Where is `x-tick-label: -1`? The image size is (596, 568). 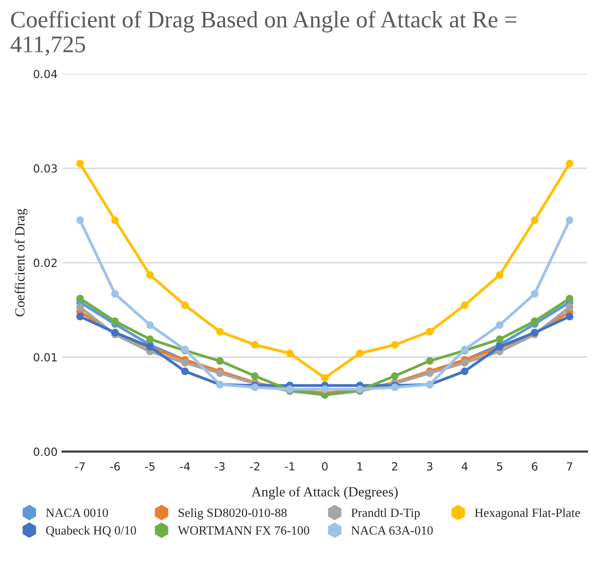
x-tick-label: -1 is located at coordinates (289, 466).